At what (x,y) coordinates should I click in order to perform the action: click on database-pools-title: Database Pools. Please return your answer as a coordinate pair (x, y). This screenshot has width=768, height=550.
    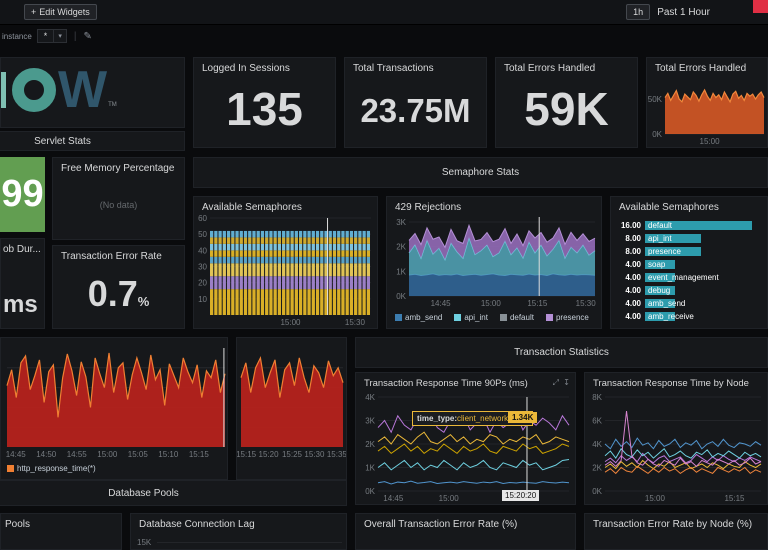
    Looking at the image, I should click on (143, 493).